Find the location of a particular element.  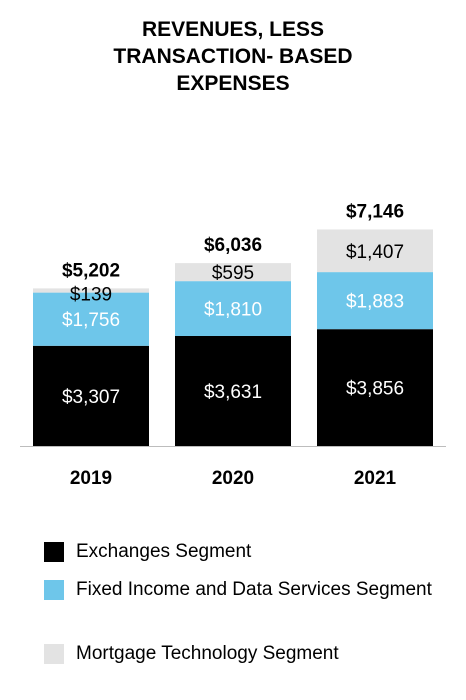

bar-segment-fixed-income-2021 is located at coordinates (375, 301).